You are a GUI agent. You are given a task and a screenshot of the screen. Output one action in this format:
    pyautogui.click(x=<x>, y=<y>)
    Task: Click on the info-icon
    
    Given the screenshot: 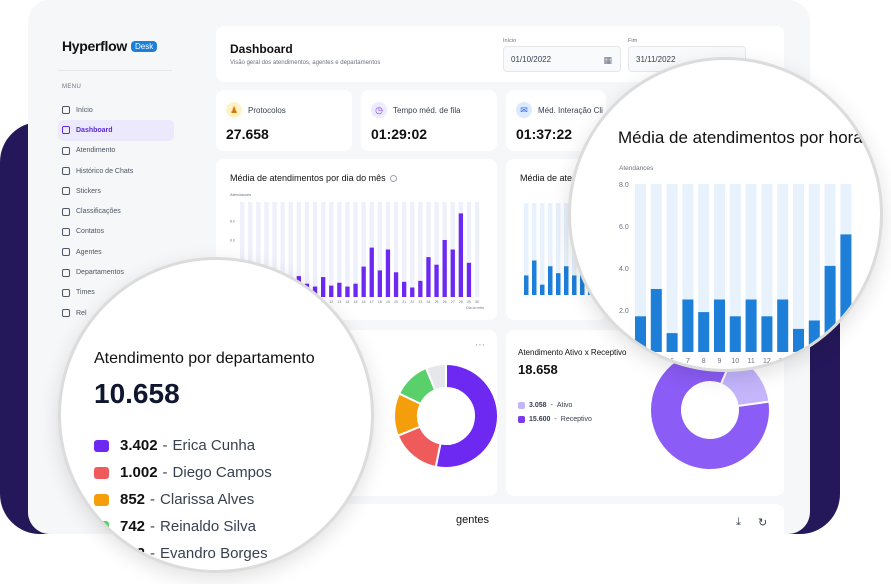 What is the action you would take?
    pyautogui.click(x=393, y=179)
    